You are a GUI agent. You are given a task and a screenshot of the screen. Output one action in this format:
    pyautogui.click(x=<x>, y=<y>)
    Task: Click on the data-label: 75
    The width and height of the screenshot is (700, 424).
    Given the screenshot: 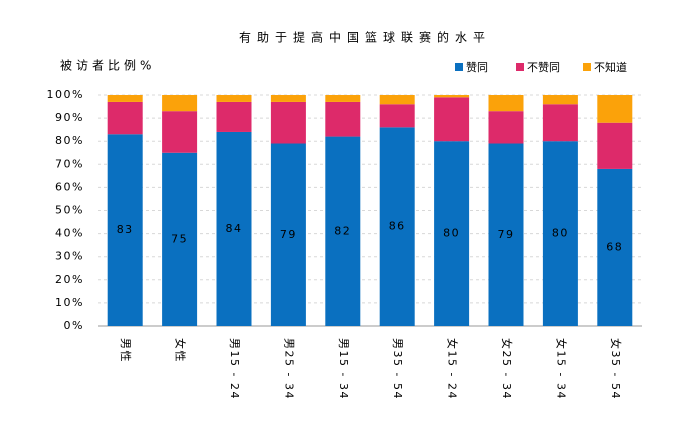 What is the action you would take?
    pyautogui.click(x=179, y=238)
    